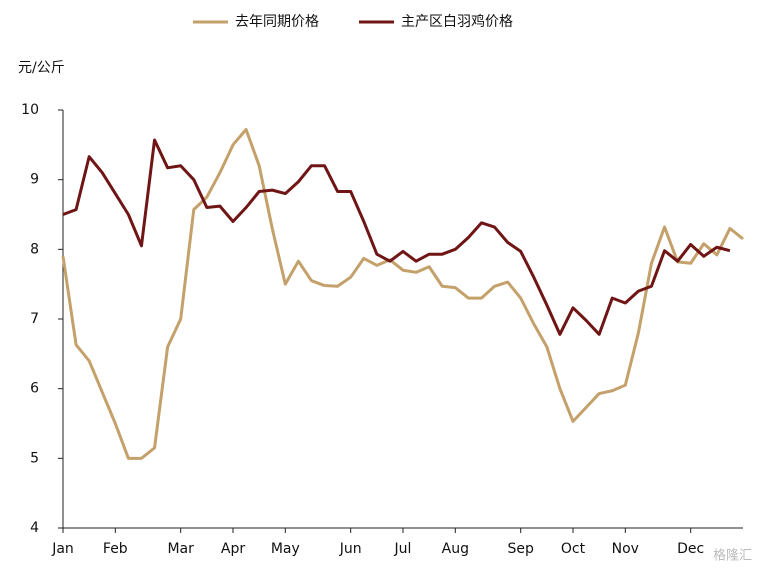 The width and height of the screenshot is (766, 574). Describe the element at coordinates (34, 528) in the screenshot. I see `y-tick-label: 4` at that location.